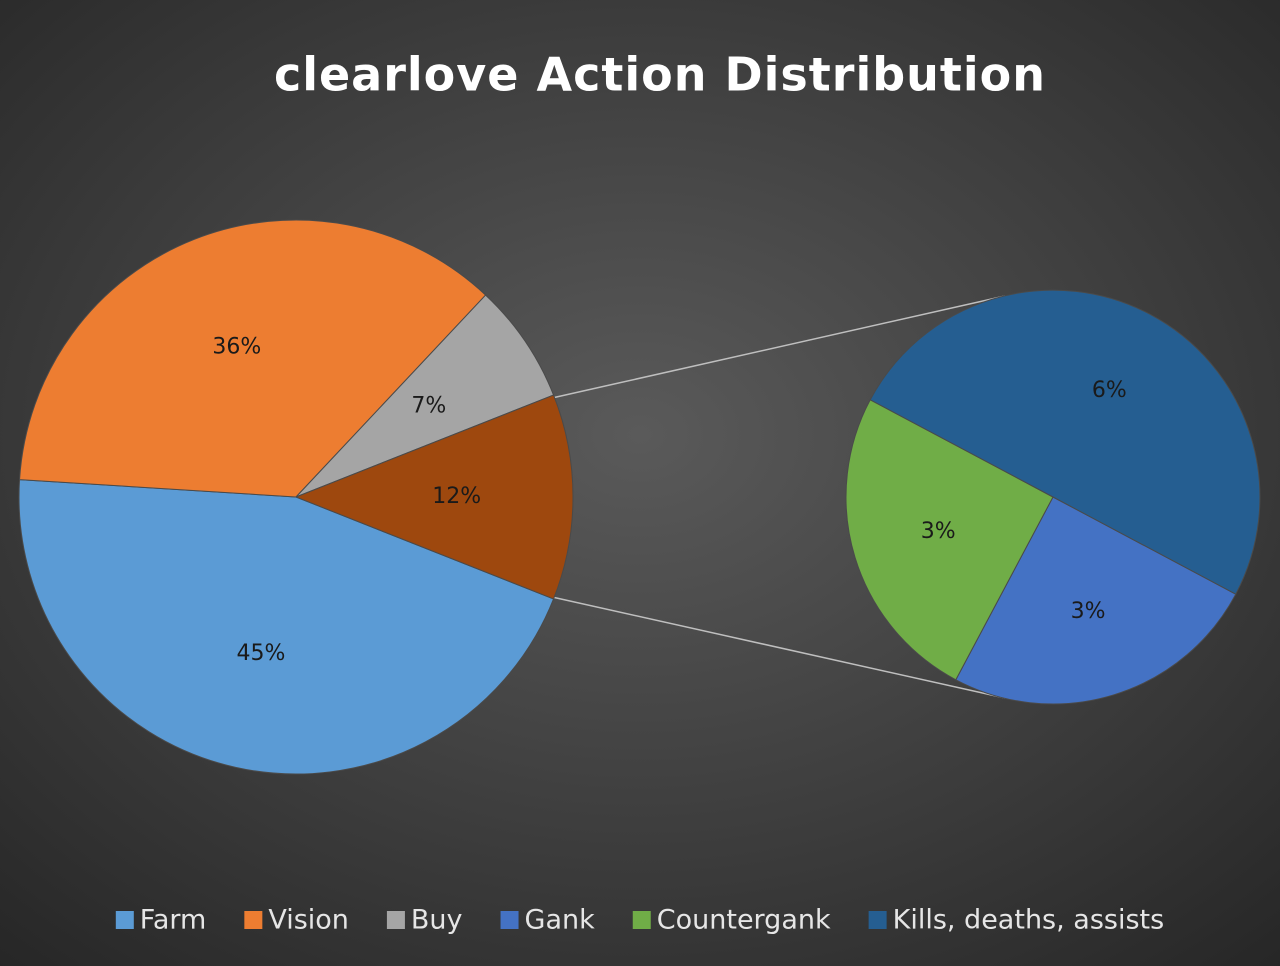 The width and height of the screenshot is (1280, 966). What do you see at coordinates (560, 920) in the screenshot?
I see `legend-label: Gank` at bounding box center [560, 920].